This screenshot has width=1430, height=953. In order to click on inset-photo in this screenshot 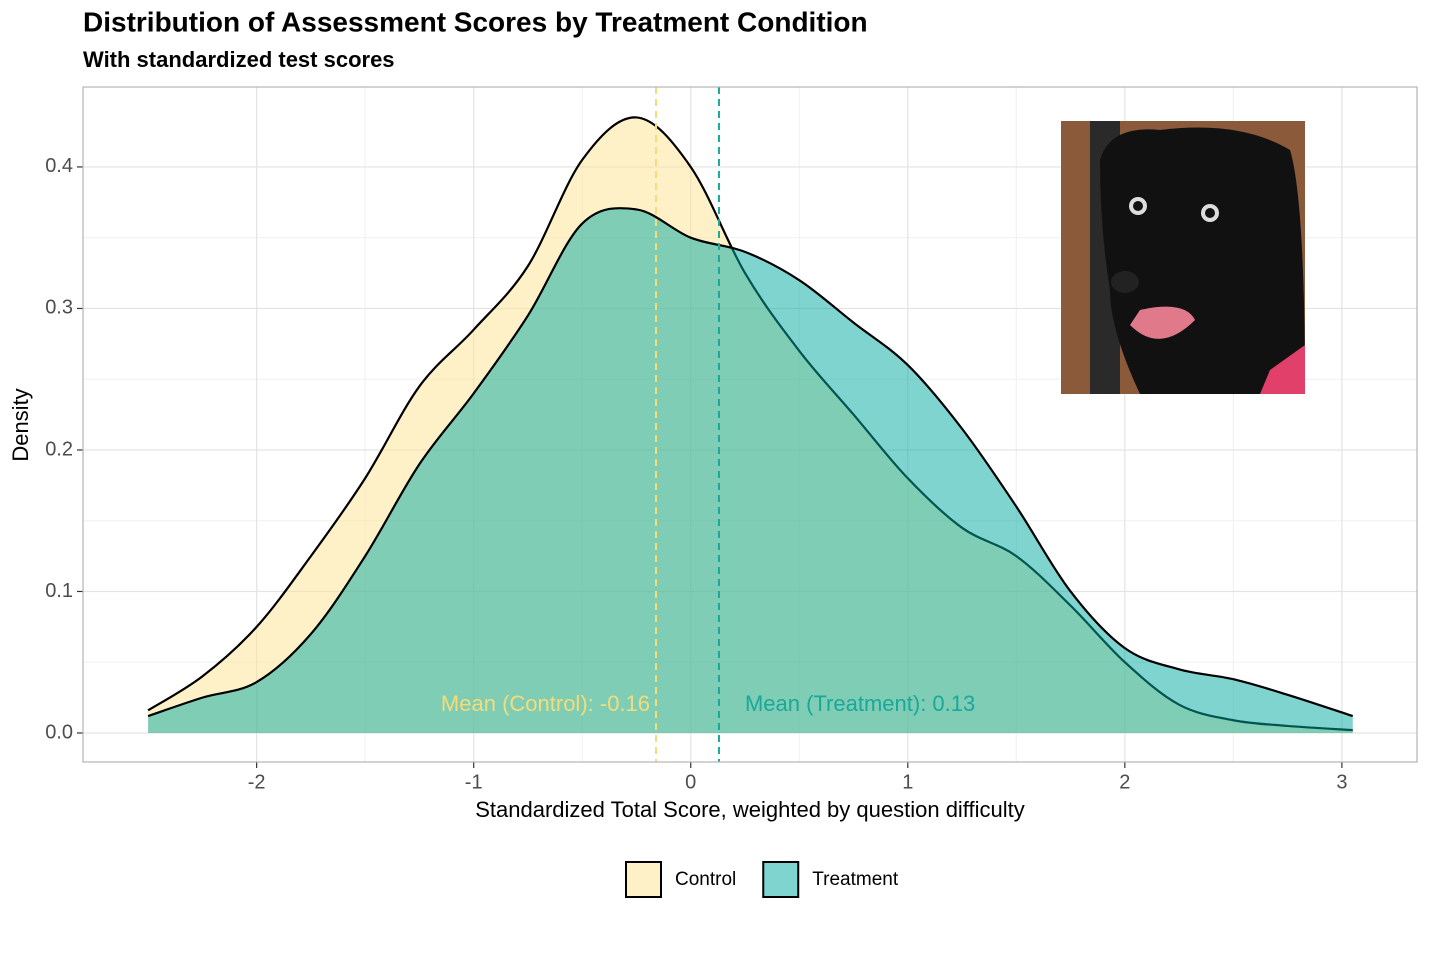, I will do `click(1183, 257)`.